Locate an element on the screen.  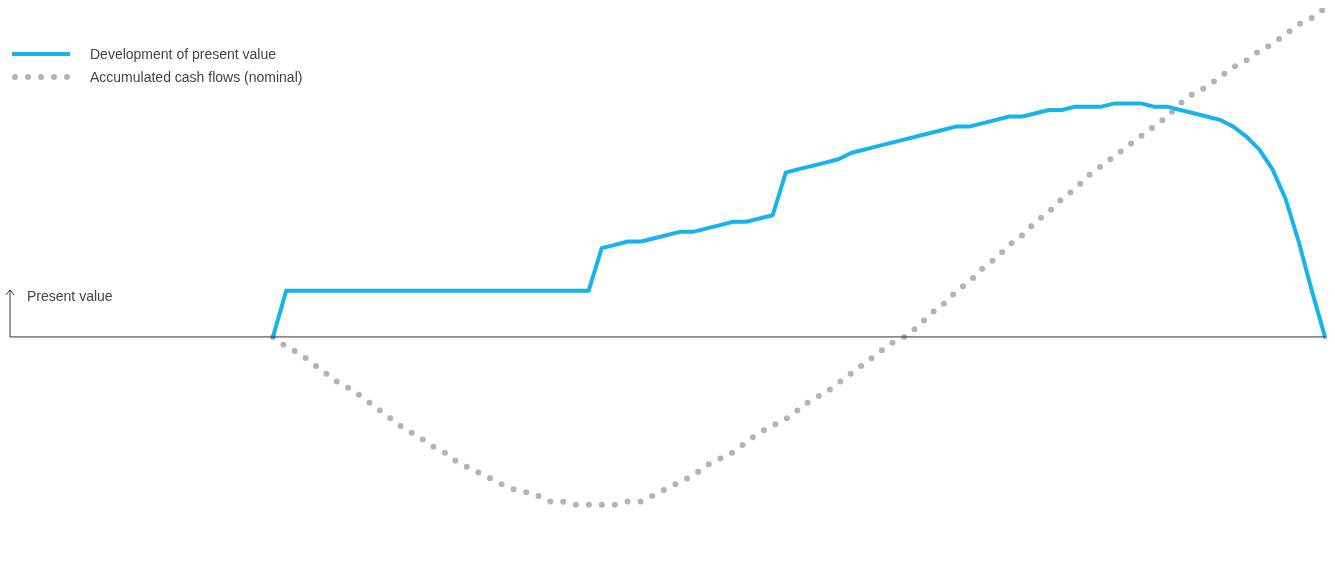
y-axis-title: Present value is located at coordinates (70, 295).